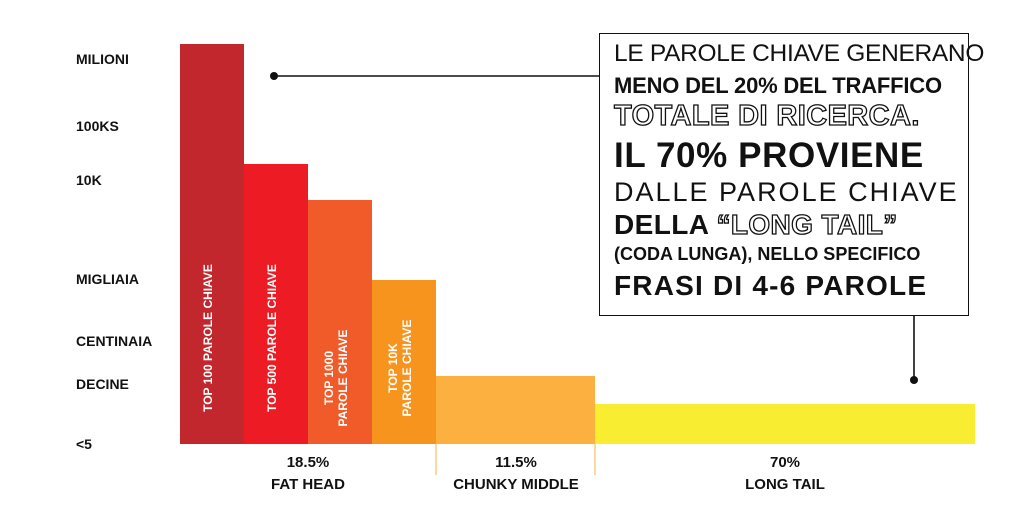 The image size is (1024, 512). What do you see at coordinates (107, 279) in the screenshot?
I see `y-label-3: MIGLIAIA` at bounding box center [107, 279].